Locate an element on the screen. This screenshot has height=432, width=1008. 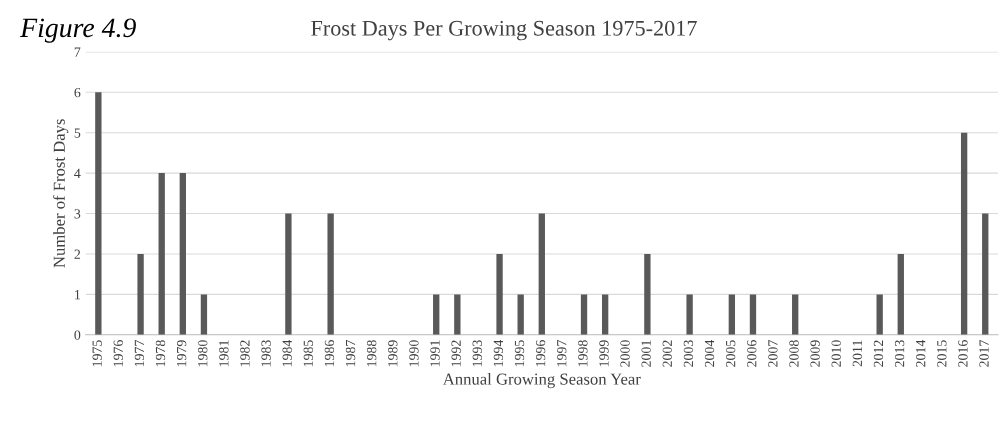
x-tick-label: 1977 is located at coordinates (139, 353).